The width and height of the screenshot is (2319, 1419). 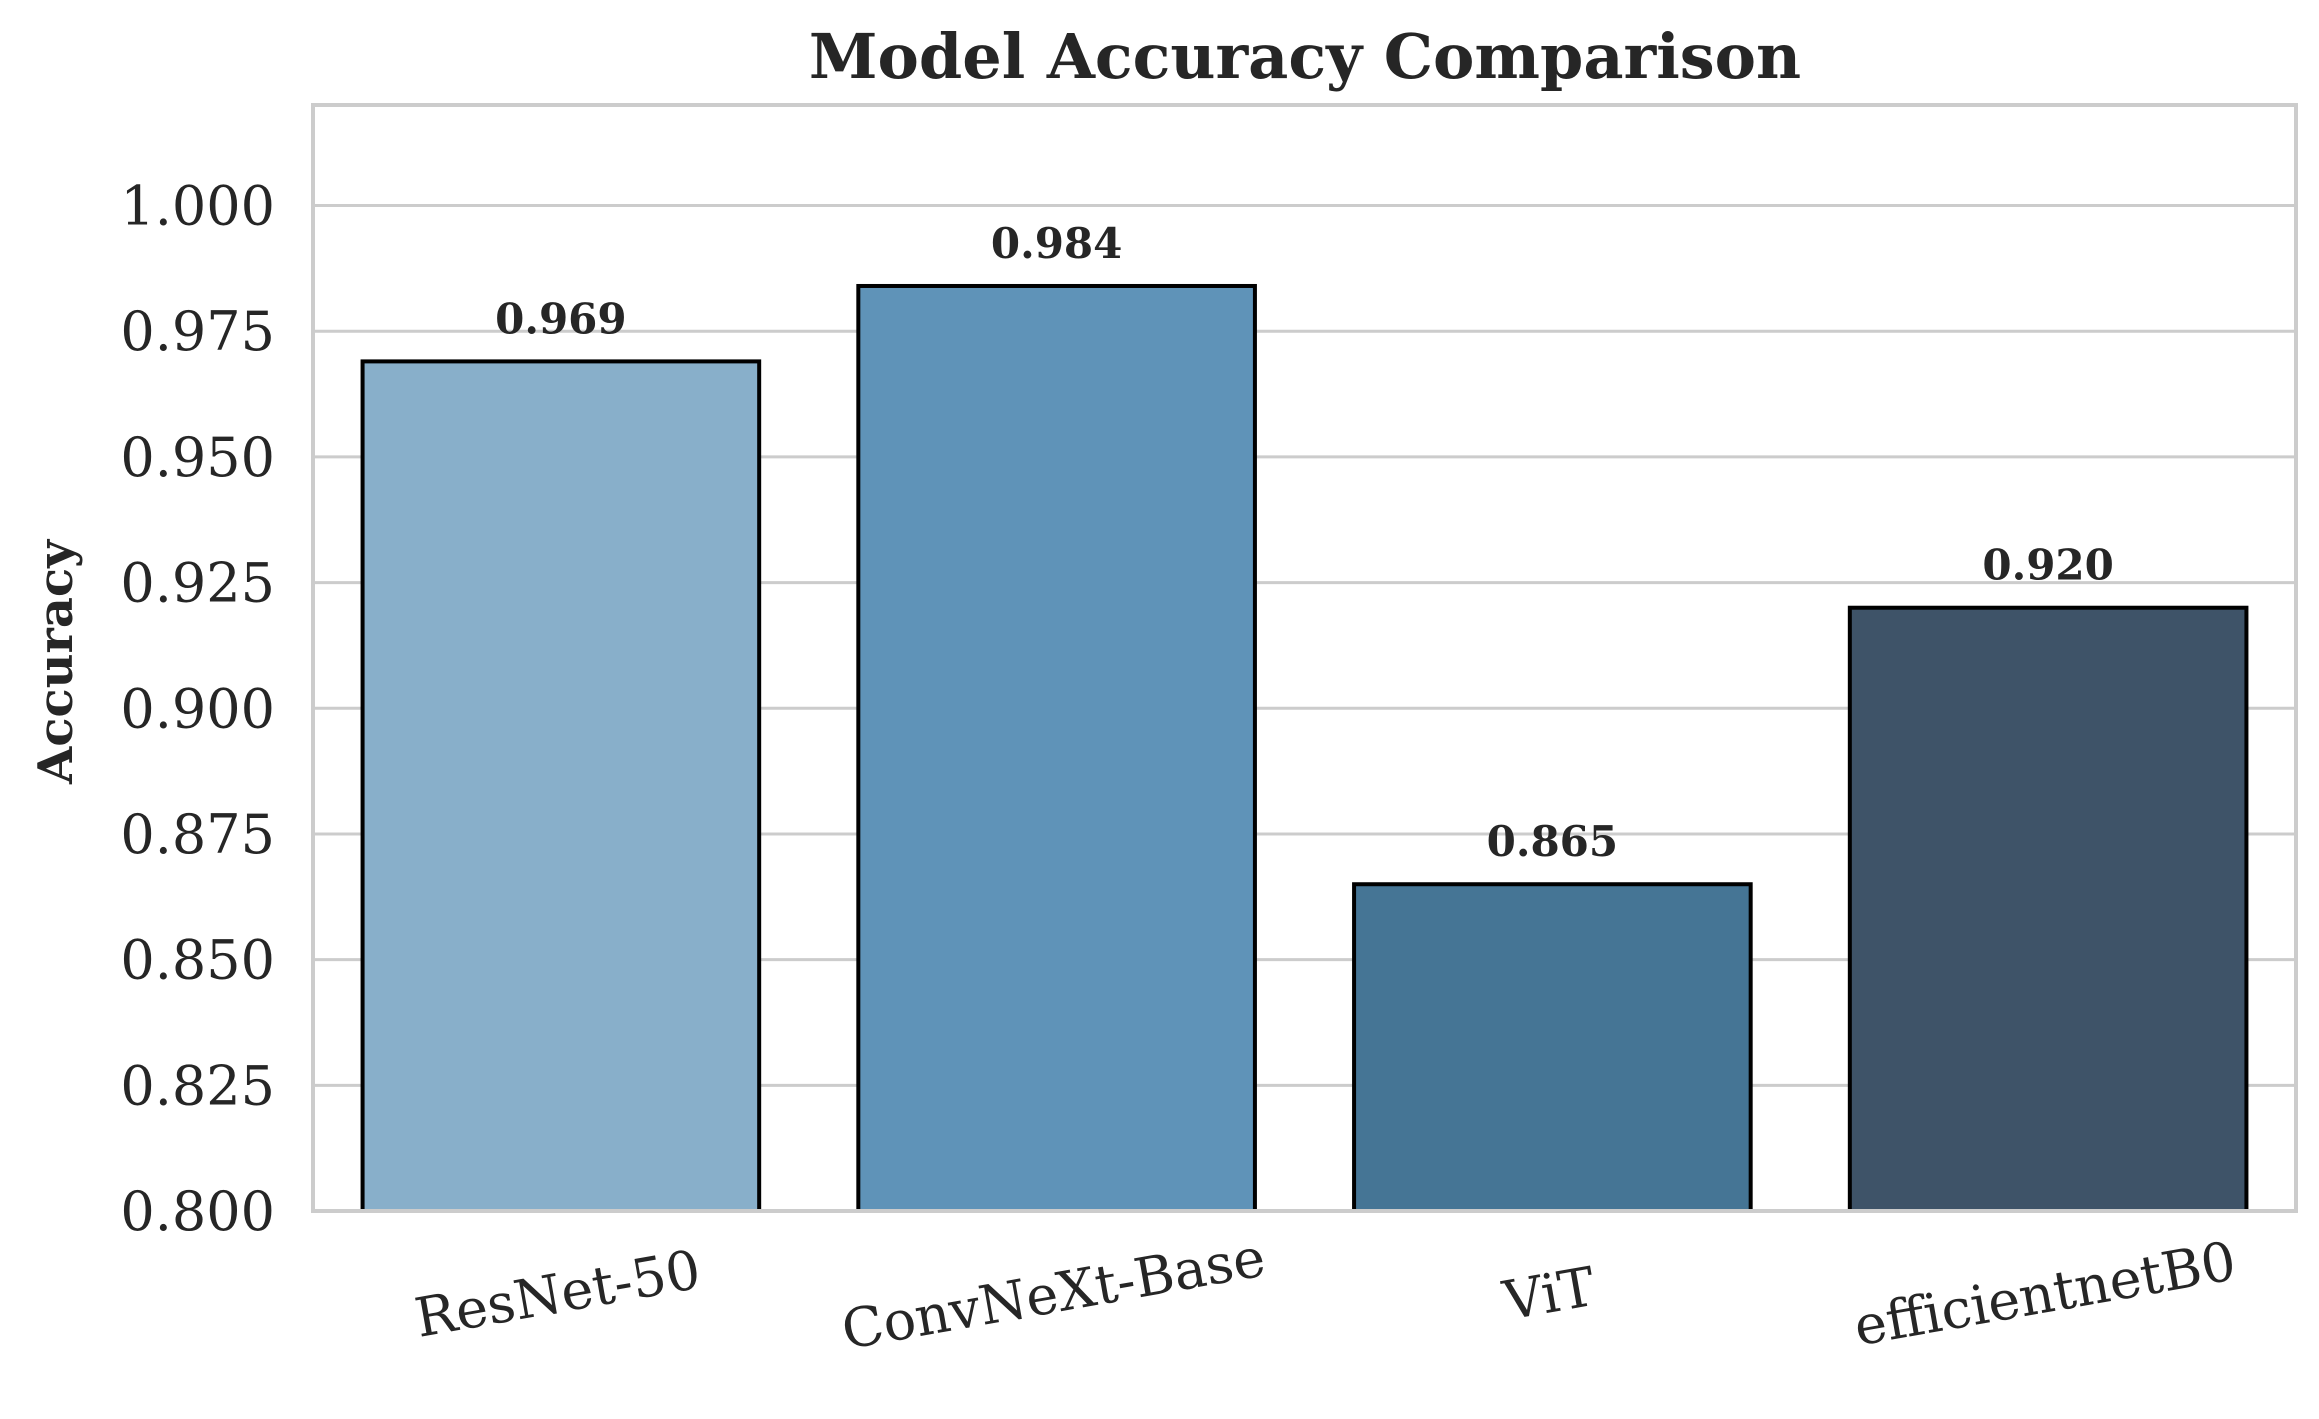 What do you see at coordinates (557, 1294) in the screenshot?
I see `x-tick-label: ResNet-50` at bounding box center [557, 1294].